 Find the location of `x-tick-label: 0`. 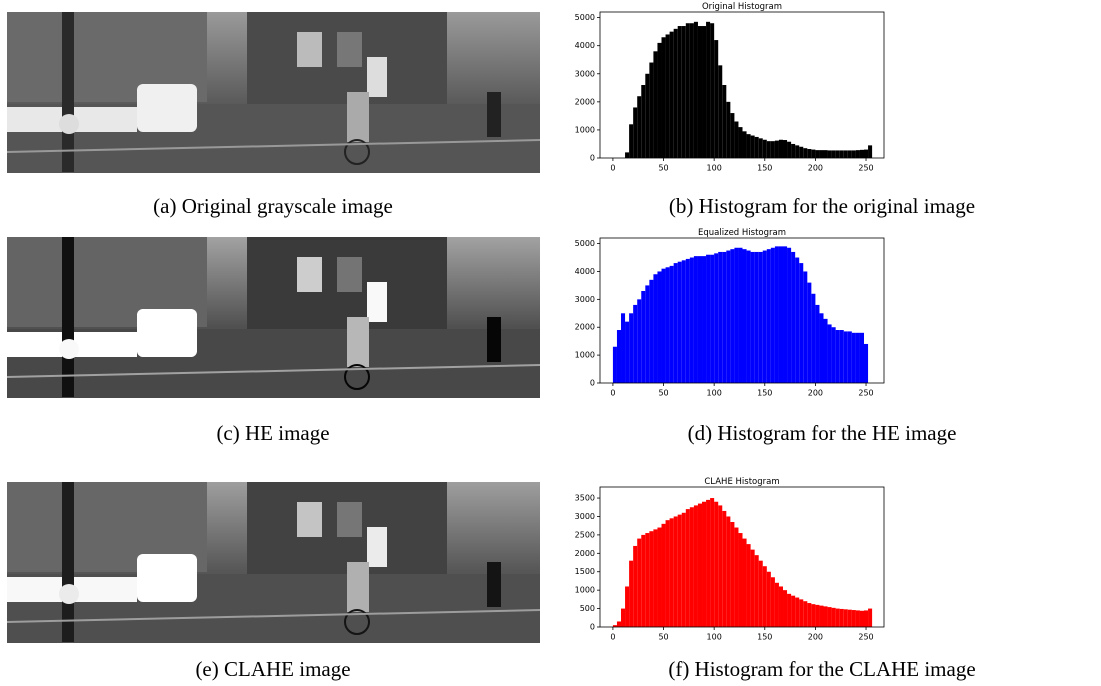

x-tick-label: 0 is located at coordinates (612, 637).